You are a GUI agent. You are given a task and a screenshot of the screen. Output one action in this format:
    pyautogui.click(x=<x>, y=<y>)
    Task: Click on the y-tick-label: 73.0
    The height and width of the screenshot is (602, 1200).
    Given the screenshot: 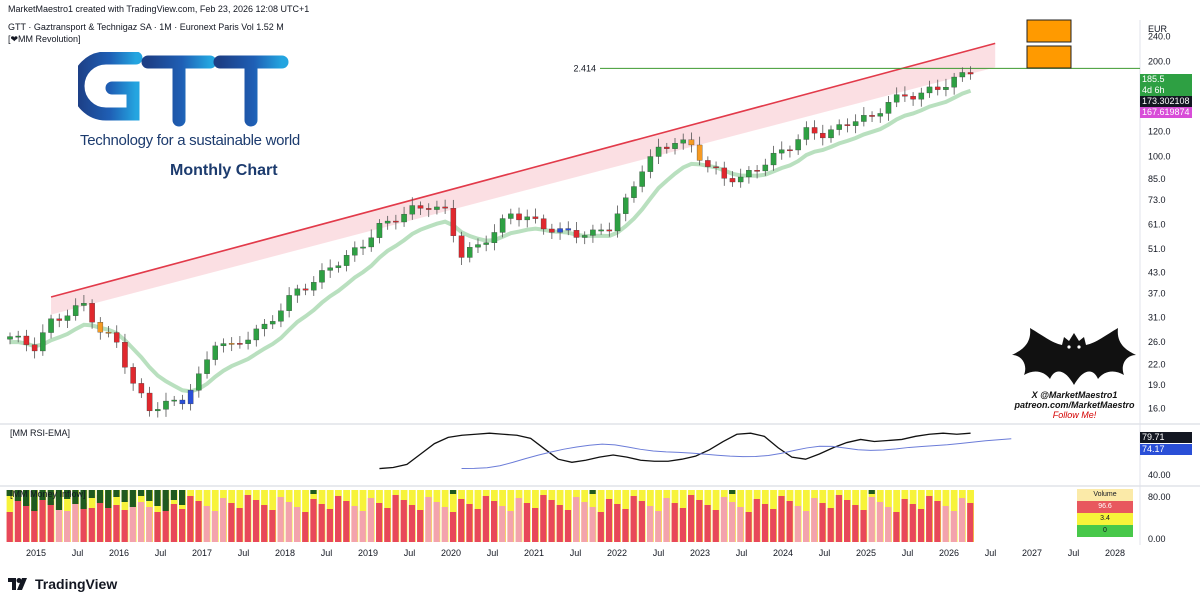 What is the action you would take?
    pyautogui.click(x=1157, y=200)
    